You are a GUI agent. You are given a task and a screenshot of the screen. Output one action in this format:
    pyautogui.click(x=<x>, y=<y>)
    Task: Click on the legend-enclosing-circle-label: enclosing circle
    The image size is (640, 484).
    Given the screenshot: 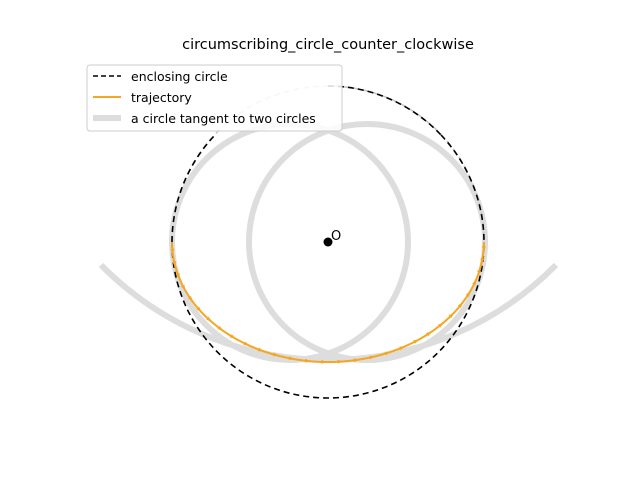 What is the action you would take?
    pyautogui.click(x=179, y=76)
    